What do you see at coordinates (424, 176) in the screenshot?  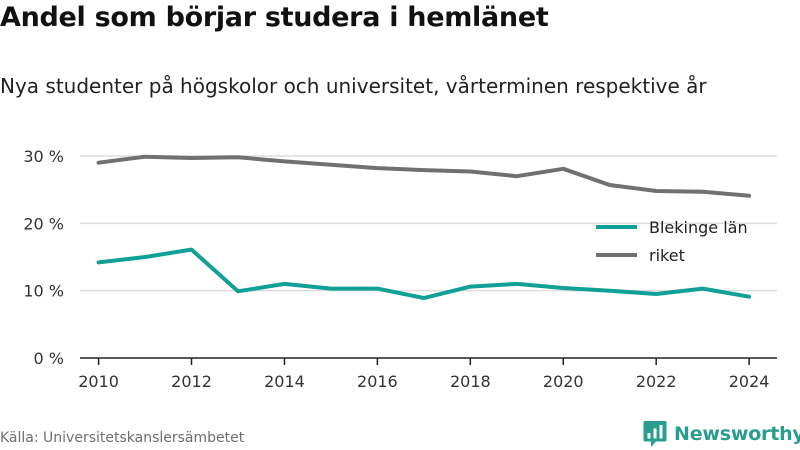 I see `series-line-riket` at bounding box center [424, 176].